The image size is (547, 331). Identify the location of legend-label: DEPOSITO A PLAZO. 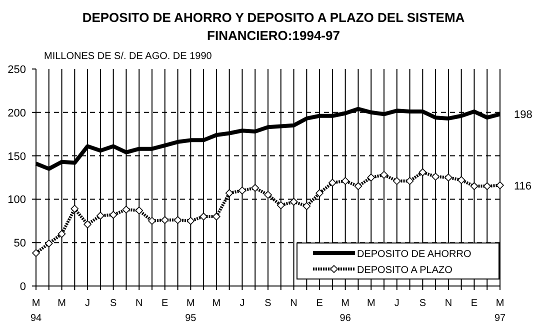
(405, 270).